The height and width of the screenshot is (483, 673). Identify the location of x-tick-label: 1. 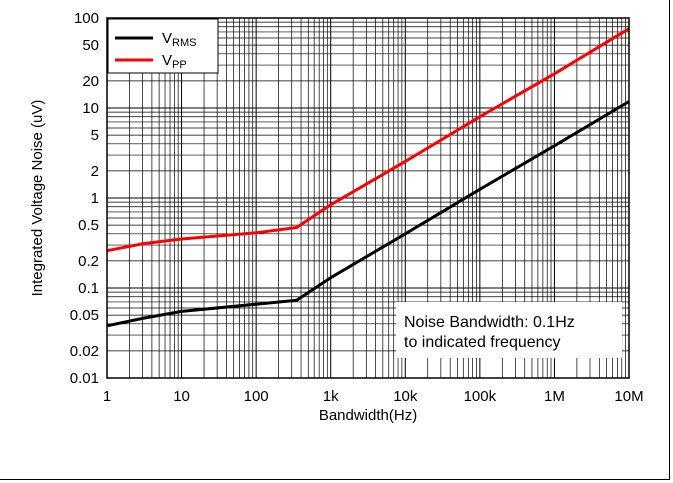
(107, 396).